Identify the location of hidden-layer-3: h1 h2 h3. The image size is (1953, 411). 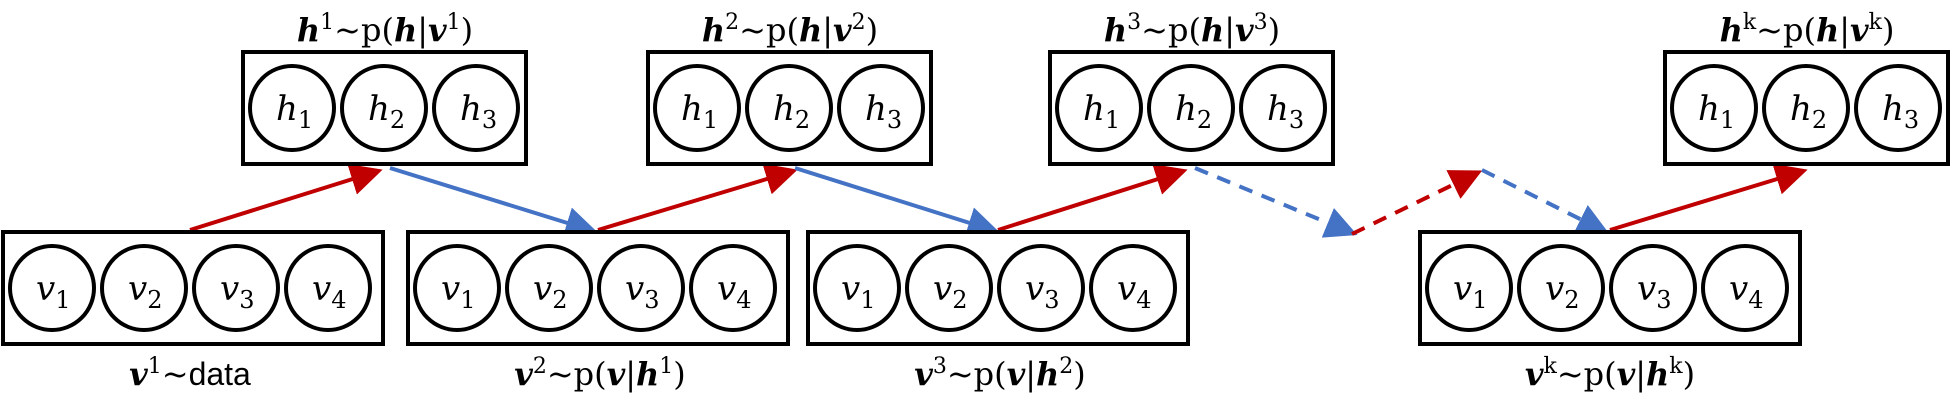
(1191, 108).